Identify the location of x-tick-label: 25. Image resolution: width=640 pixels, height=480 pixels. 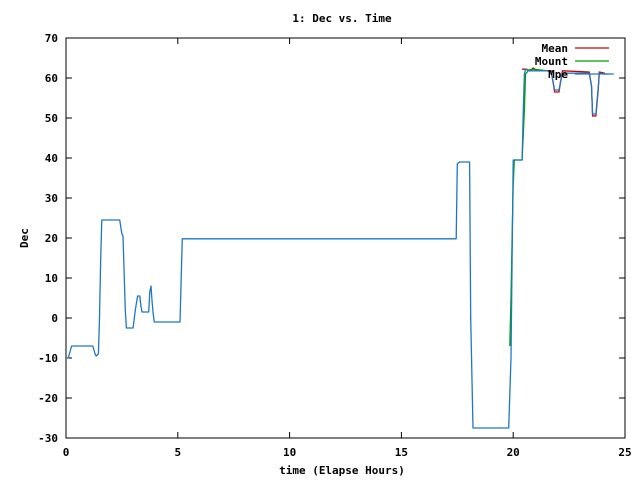
(624, 452).